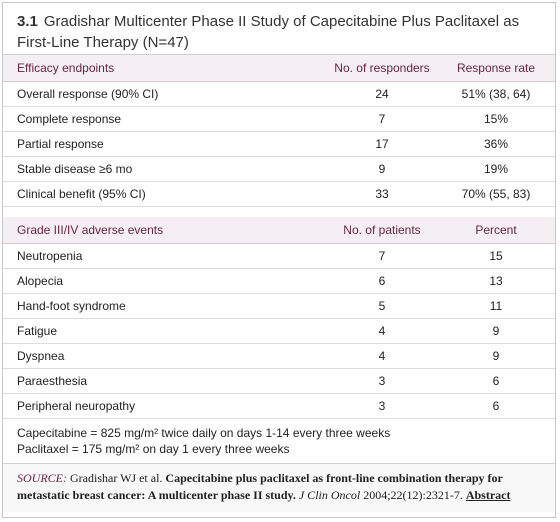 The image size is (560, 522). Describe the element at coordinates (165, 406) in the screenshot. I see `table-cell: Peripheral neuropathy` at that location.